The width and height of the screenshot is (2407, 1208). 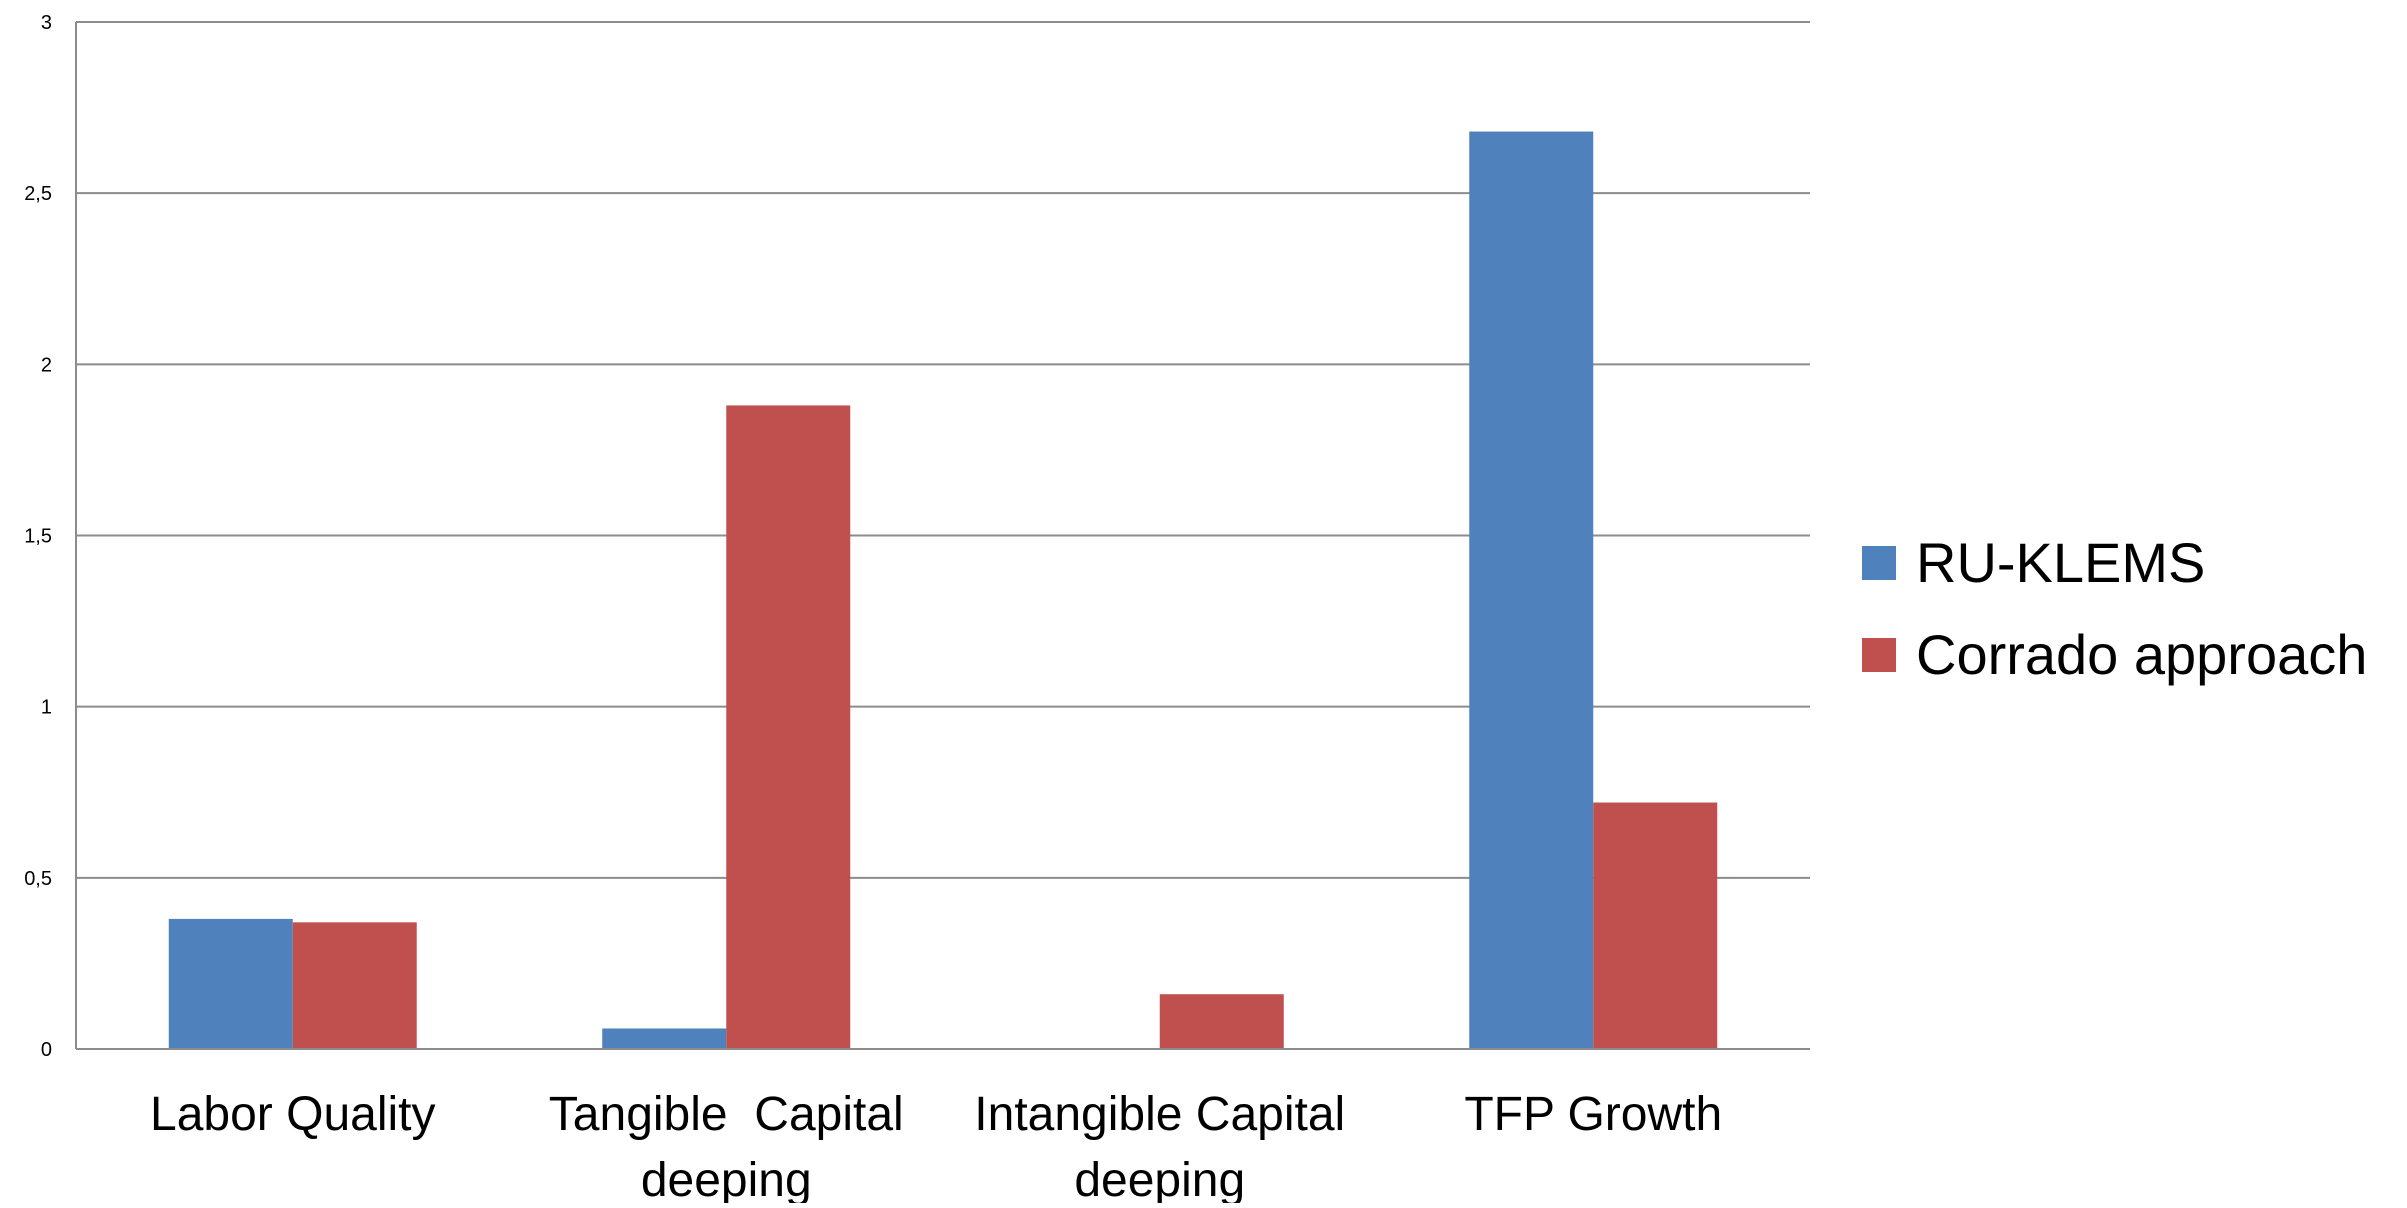 I want to click on x-tick-label: TFP Growth, so click(x=1593, y=1114).